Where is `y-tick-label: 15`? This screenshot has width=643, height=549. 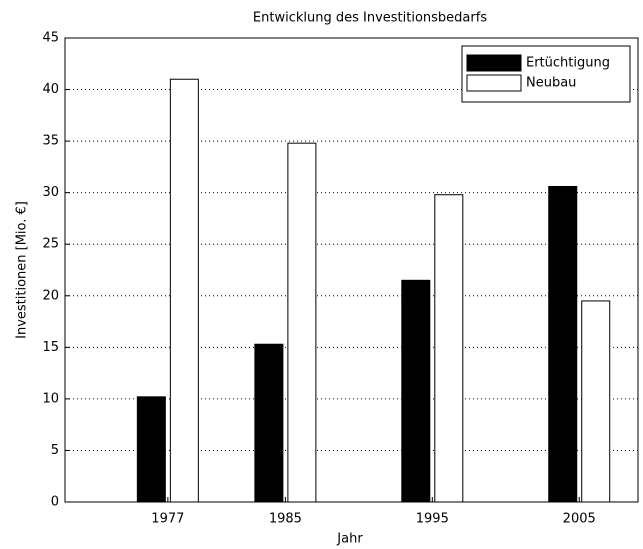
y-tick-label: 15 is located at coordinates (50, 347).